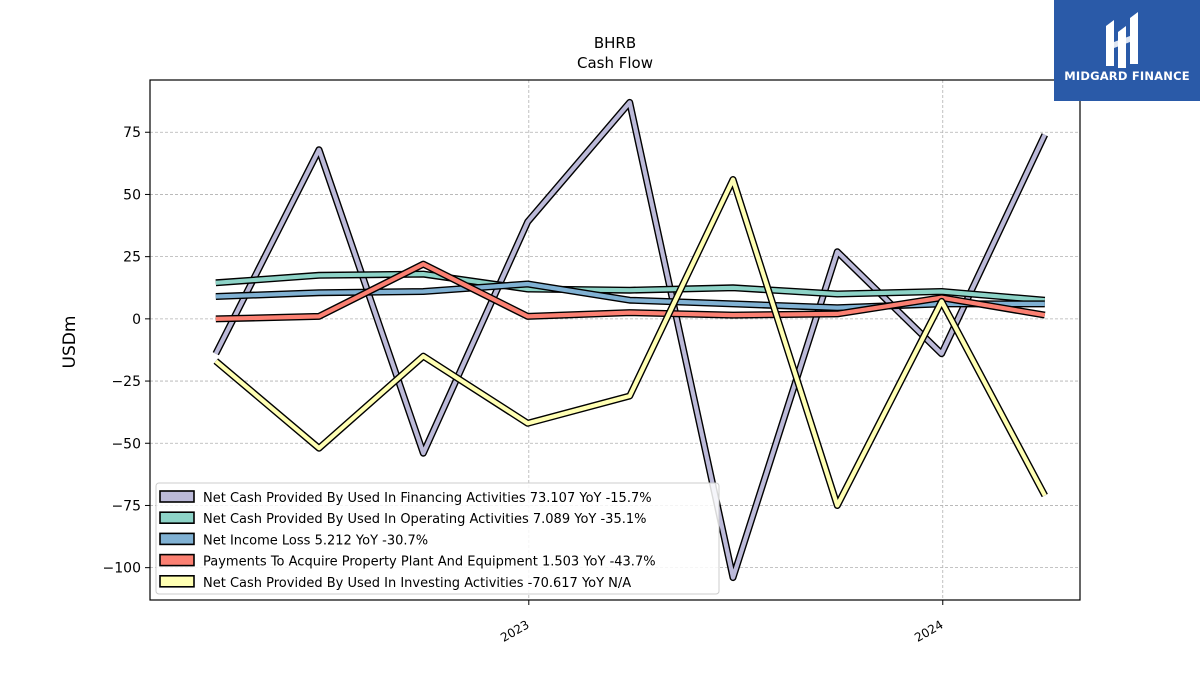 The height and width of the screenshot is (675, 1200). Describe the element at coordinates (1122, 40) in the screenshot. I see `midgard-logo-icon` at that location.